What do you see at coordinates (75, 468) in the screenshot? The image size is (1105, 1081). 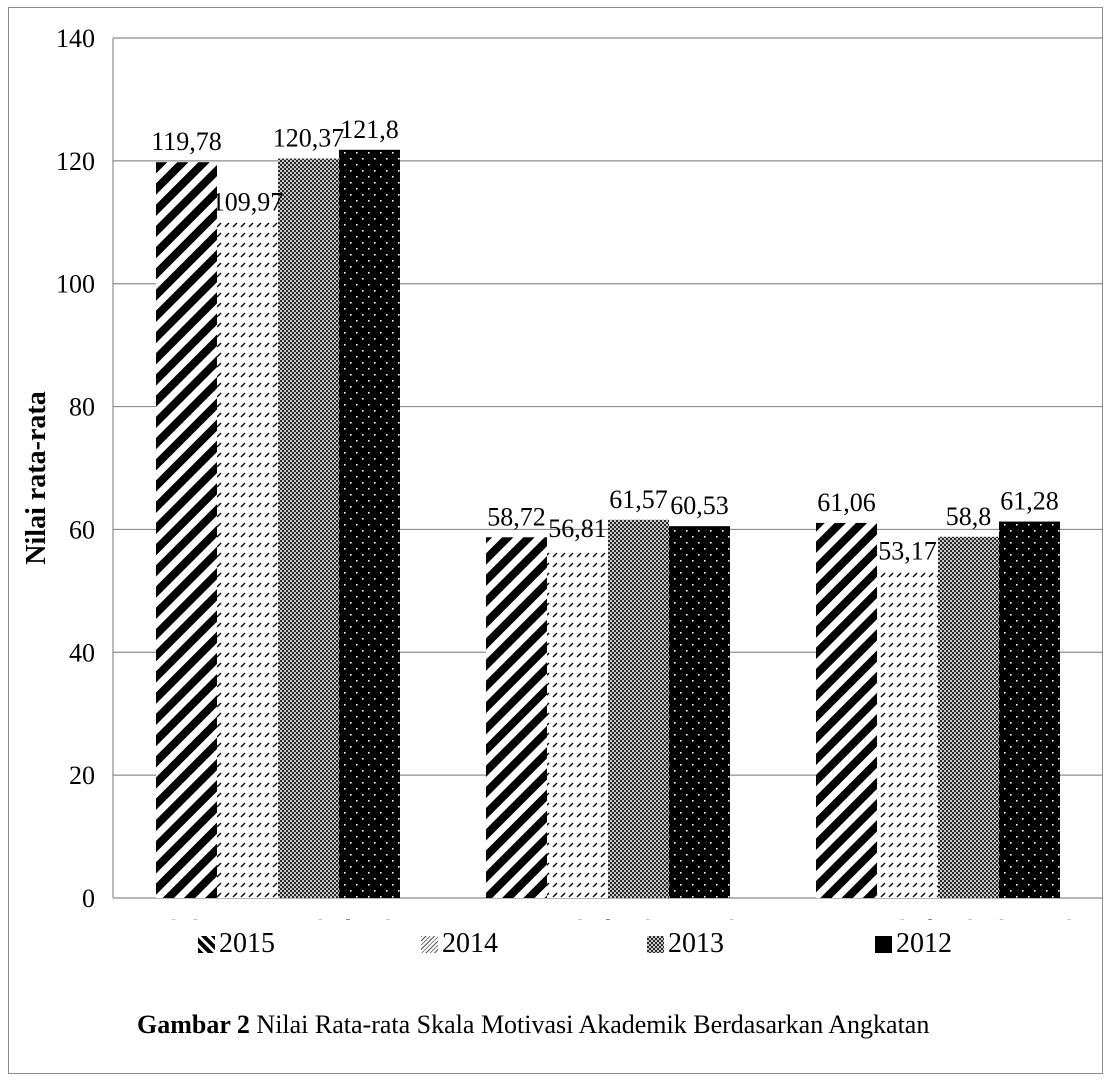 I see `y-axis-ticks: 0 20 40 60 80 100 120 140` at bounding box center [75, 468].